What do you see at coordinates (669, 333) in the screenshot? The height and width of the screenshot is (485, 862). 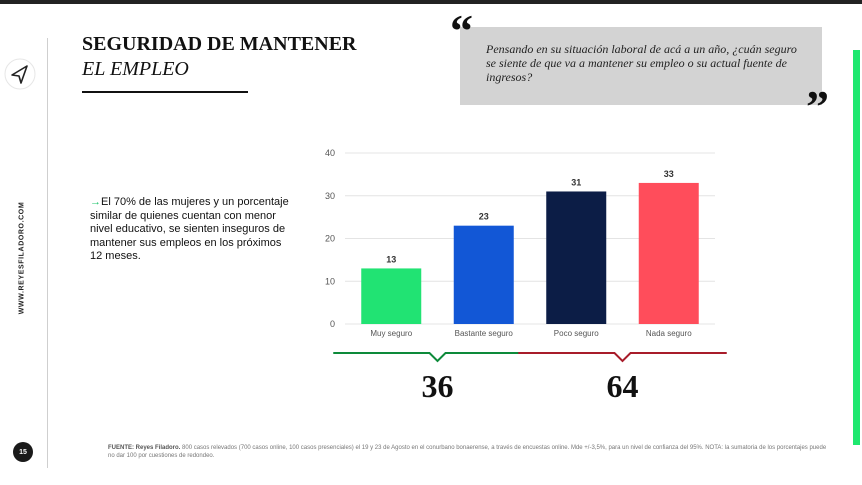 I see `x-tick-label: Nada seguro` at bounding box center [669, 333].